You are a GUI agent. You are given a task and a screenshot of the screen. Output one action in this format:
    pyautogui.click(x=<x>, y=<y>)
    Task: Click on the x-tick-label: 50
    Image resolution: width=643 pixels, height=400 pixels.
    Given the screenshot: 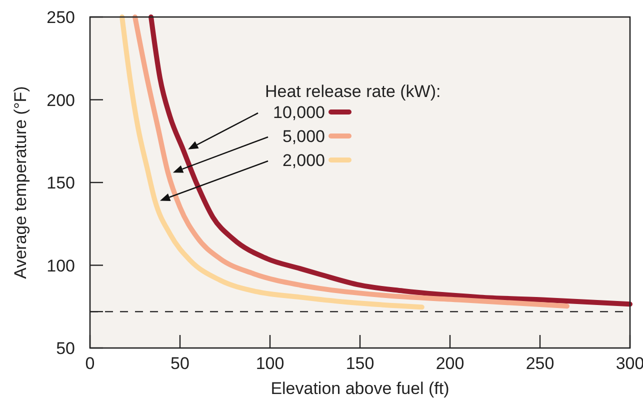 What is the action you would take?
    pyautogui.click(x=180, y=363)
    